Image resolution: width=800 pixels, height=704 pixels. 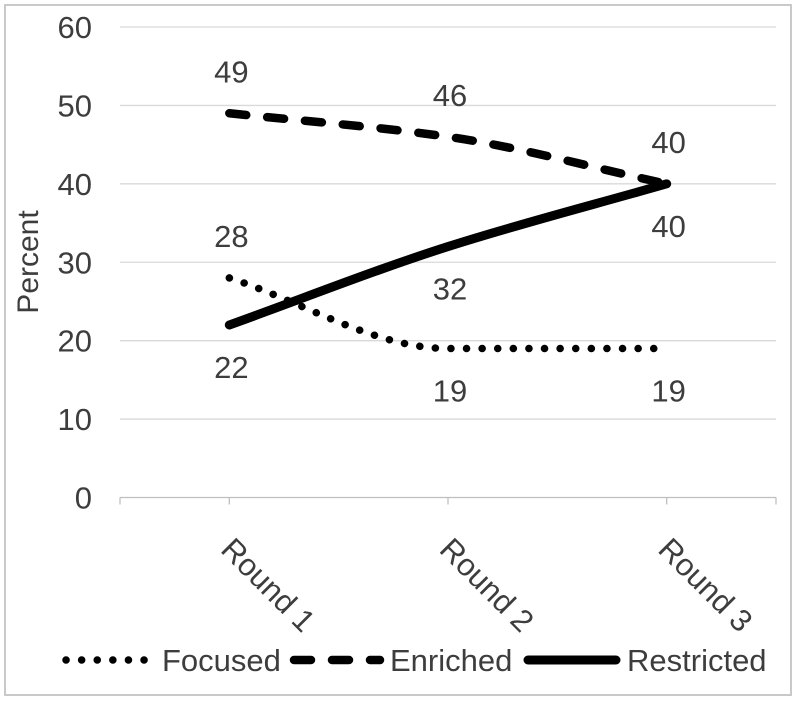 What do you see at coordinates (75, 184) in the screenshot?
I see `y-tick-label: 40` at bounding box center [75, 184].